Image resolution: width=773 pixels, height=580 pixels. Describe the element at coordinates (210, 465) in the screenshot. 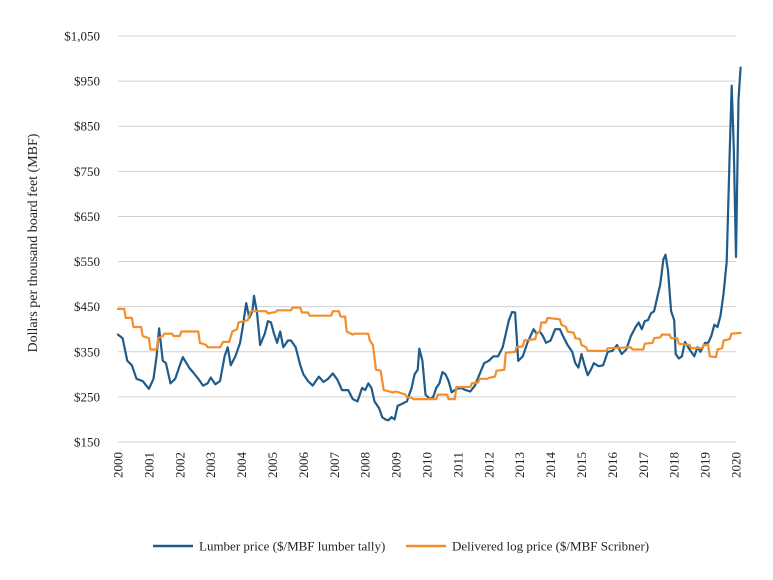

I see `x-tick-label: 2003` at that location.